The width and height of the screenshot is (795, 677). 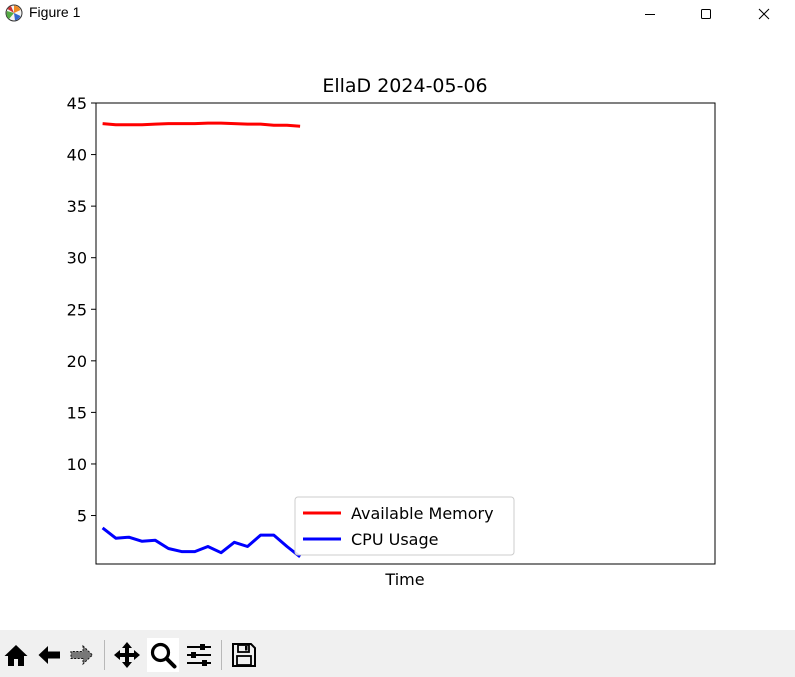 What do you see at coordinates (77, 361) in the screenshot?
I see `y-tick-label: 20` at bounding box center [77, 361].